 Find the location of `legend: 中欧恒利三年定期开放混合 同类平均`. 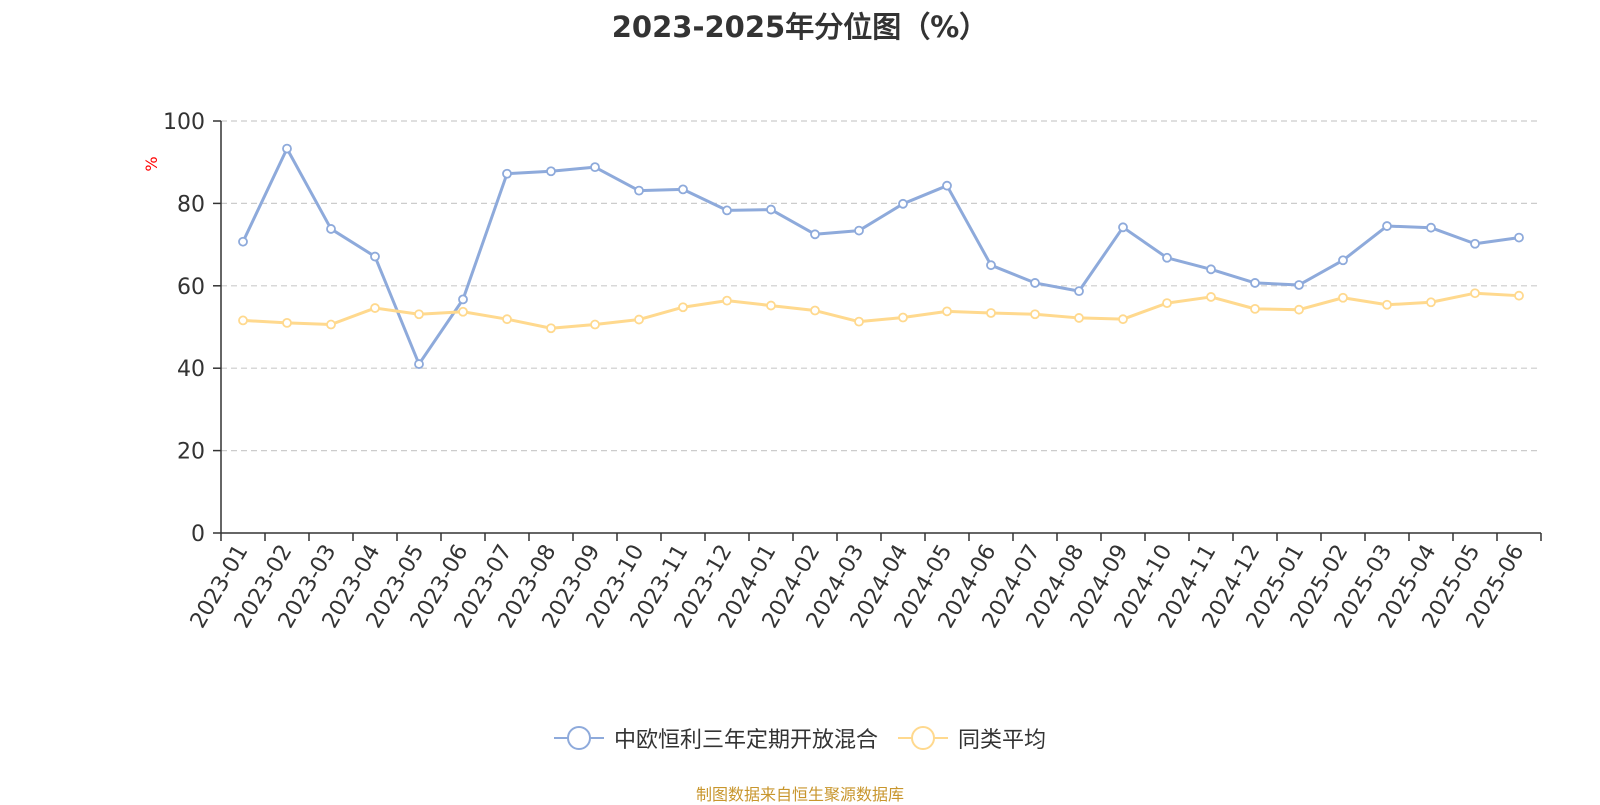

legend: 中欧恒利三年定期开放混合 同类平均 is located at coordinates (800, 738).